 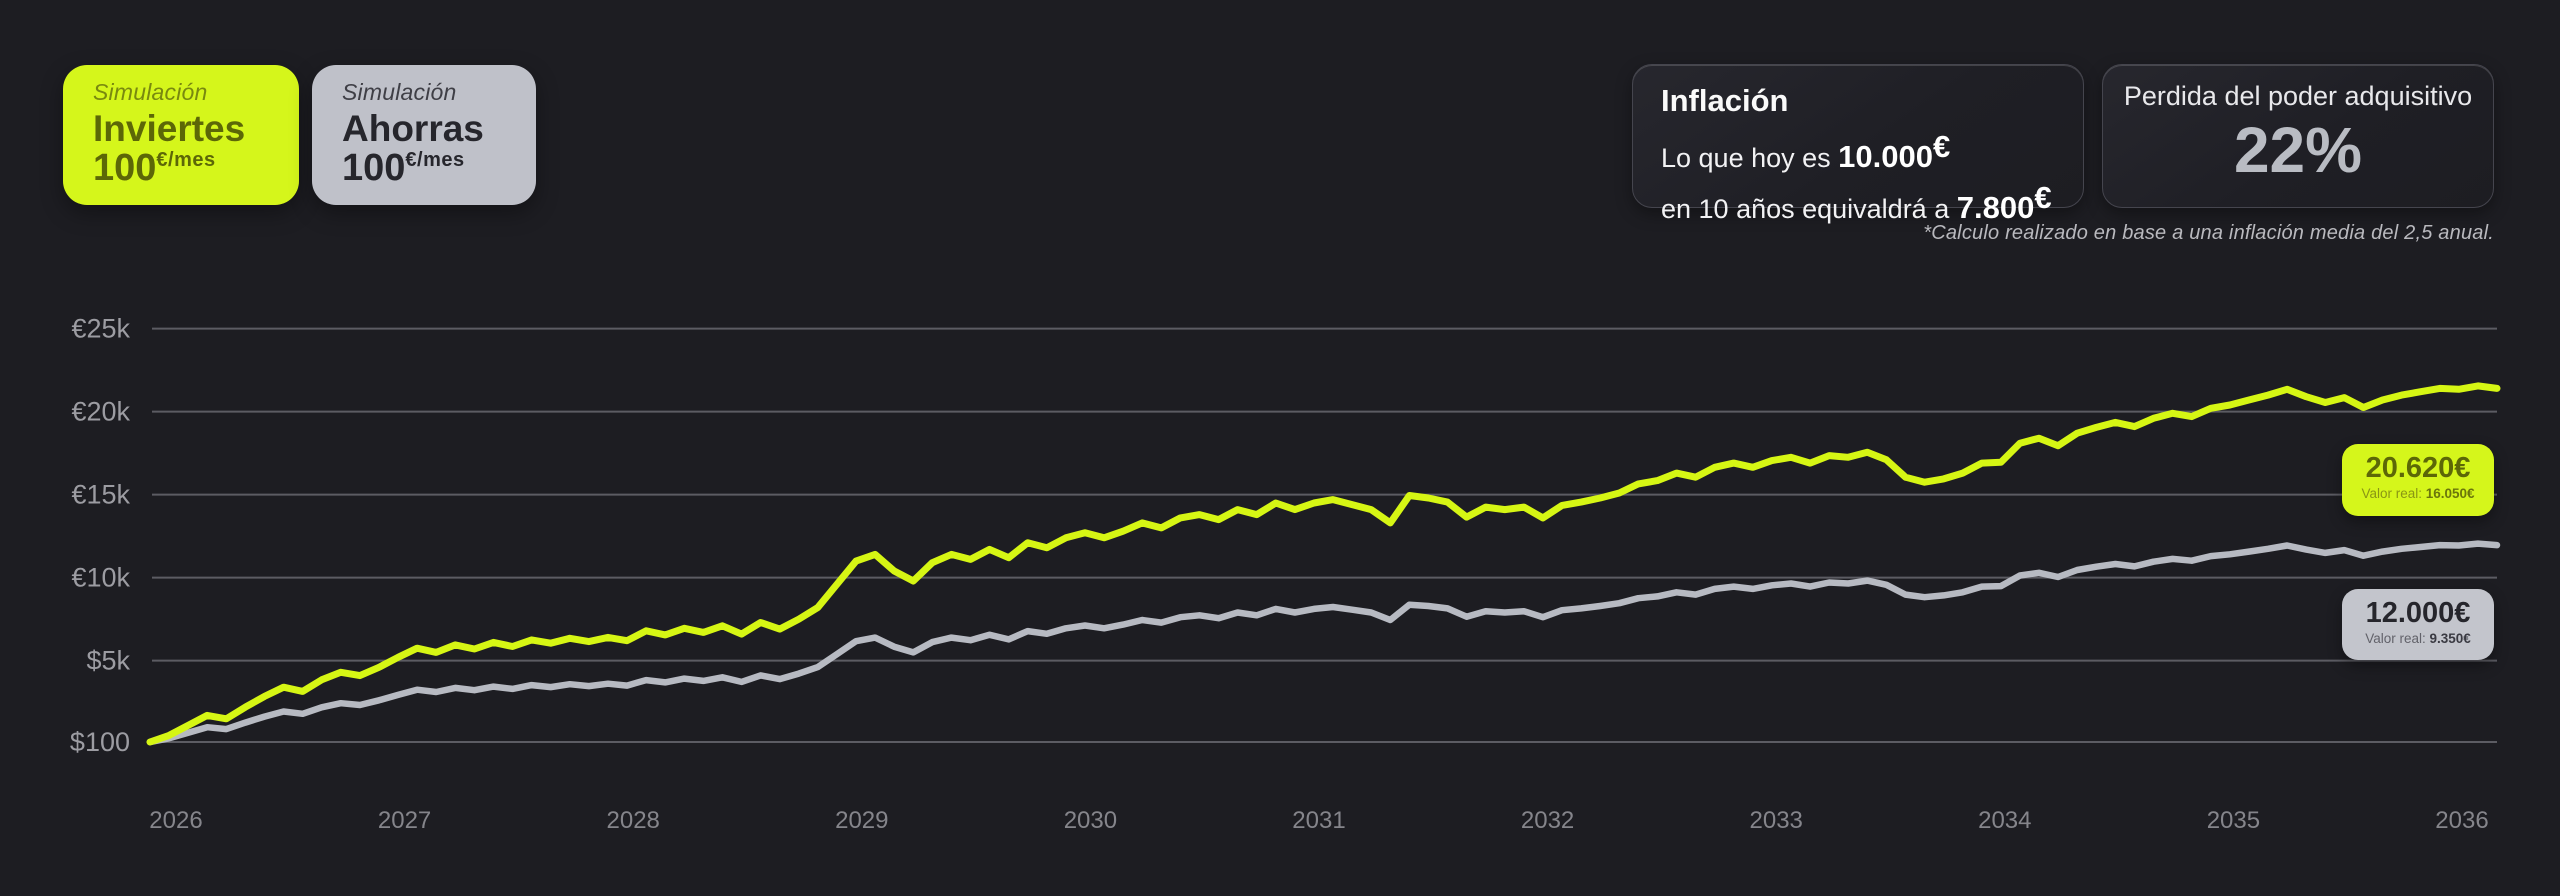 What do you see at coordinates (100, 578) in the screenshot?
I see `y-axis-label: €10k` at bounding box center [100, 578].